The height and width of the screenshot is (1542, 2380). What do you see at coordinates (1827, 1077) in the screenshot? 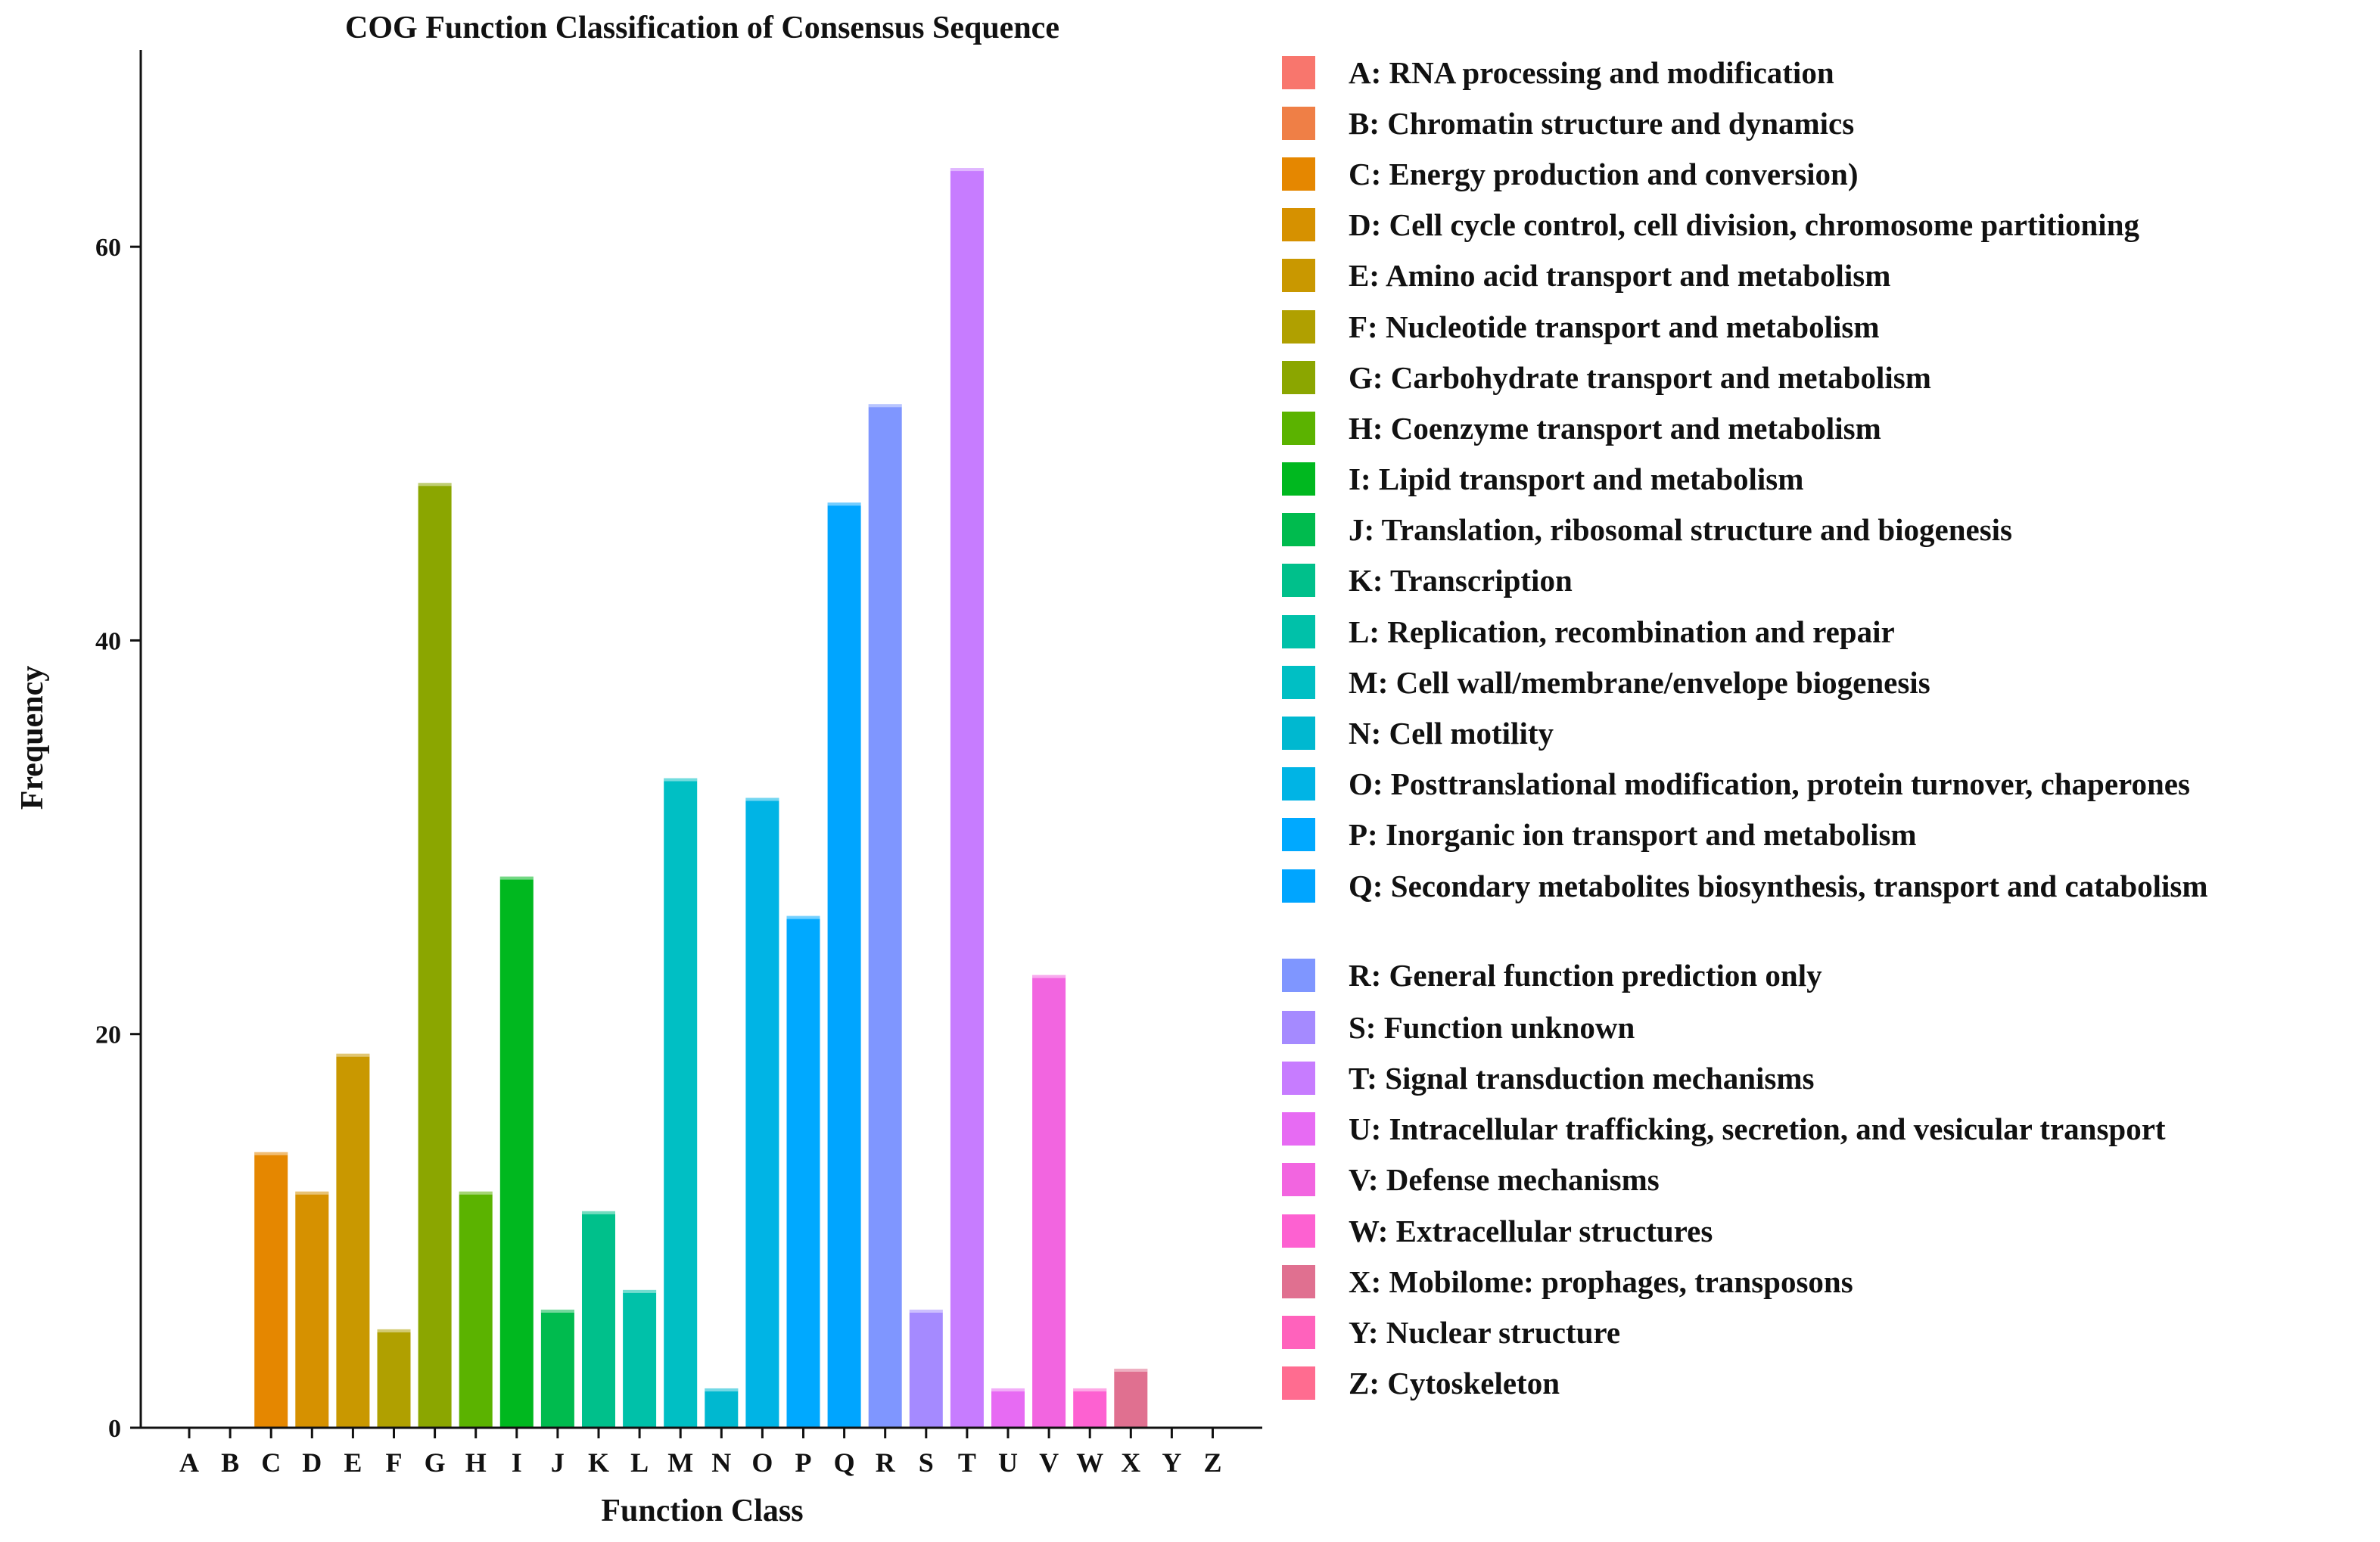
I see `legend-item-T: T: Signal transduction mechanisms` at bounding box center [1827, 1077].